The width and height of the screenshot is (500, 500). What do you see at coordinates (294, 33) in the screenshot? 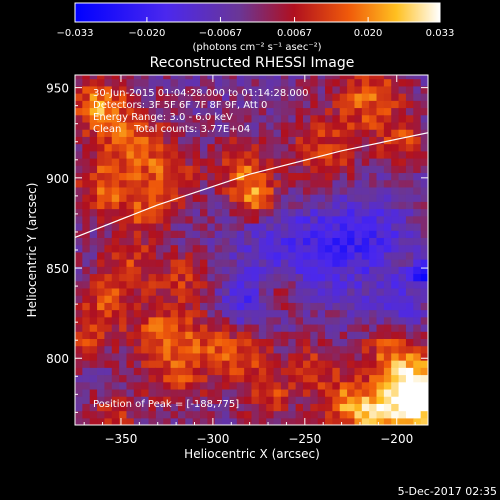
I see `colorbar-tick-label: 0.0067` at bounding box center [294, 33].